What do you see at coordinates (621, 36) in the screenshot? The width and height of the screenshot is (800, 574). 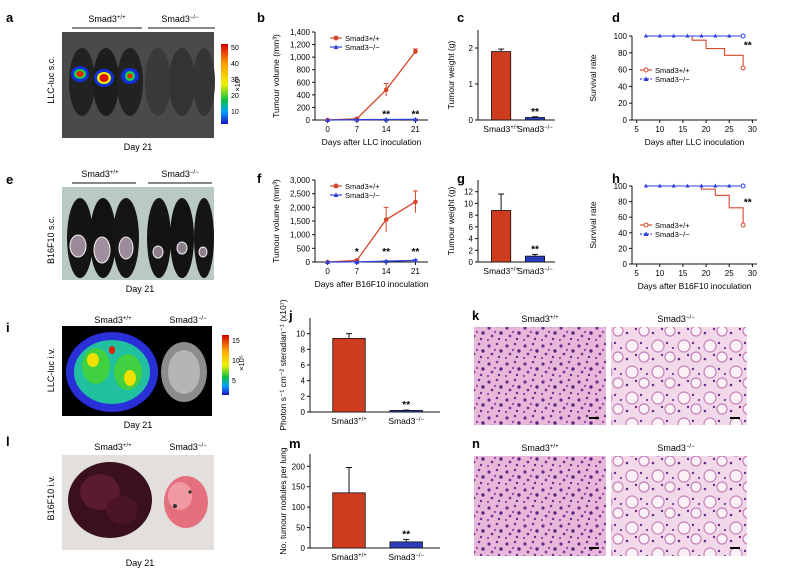 I see `y-tick-label: 100` at bounding box center [621, 36].